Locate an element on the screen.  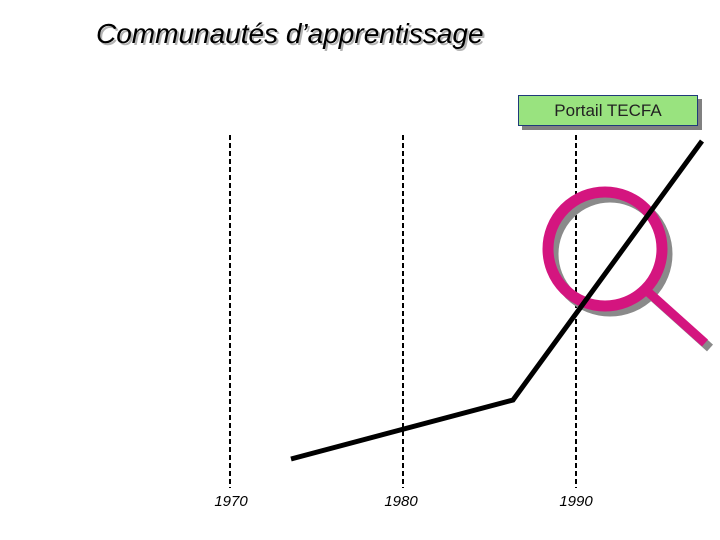
slide-title-shadow: Communautés d’apprentissage is located at coordinates (292, 35).